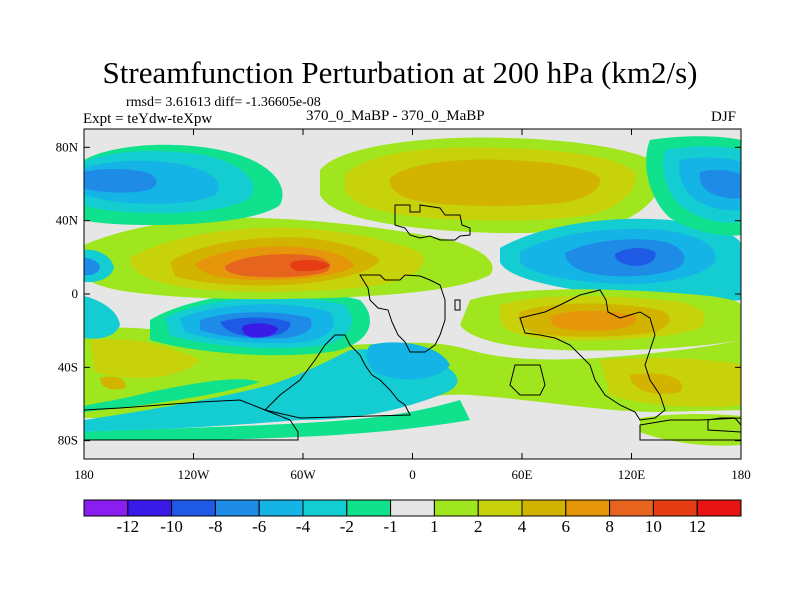 Image resolution: width=800 pixels, height=600 pixels. I want to click on x-tick-label: 60E, so click(522, 474).